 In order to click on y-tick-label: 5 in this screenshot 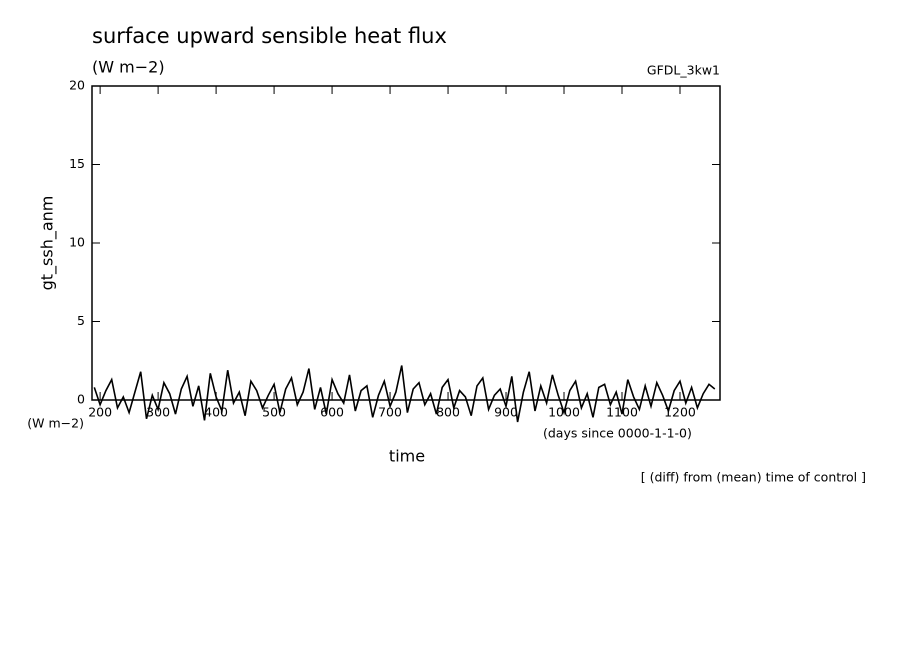, I will do `click(81, 320)`.